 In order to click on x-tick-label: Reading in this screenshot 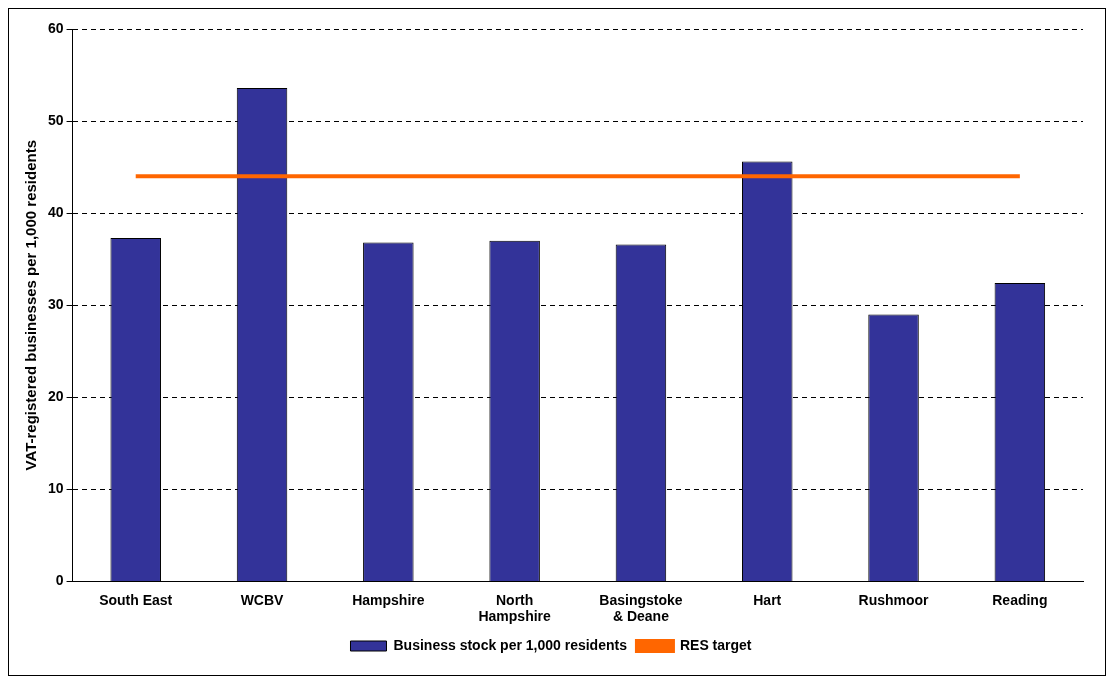, I will do `click(1020, 599)`.